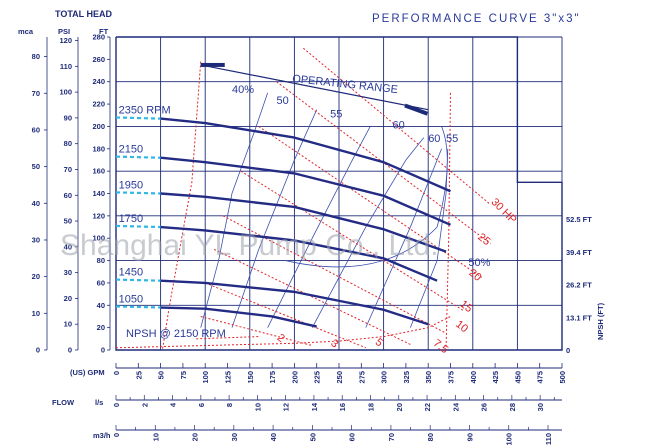  Describe the element at coordinates (36, 93) in the screenshot. I see `mca-tick-label: 70` at that location.